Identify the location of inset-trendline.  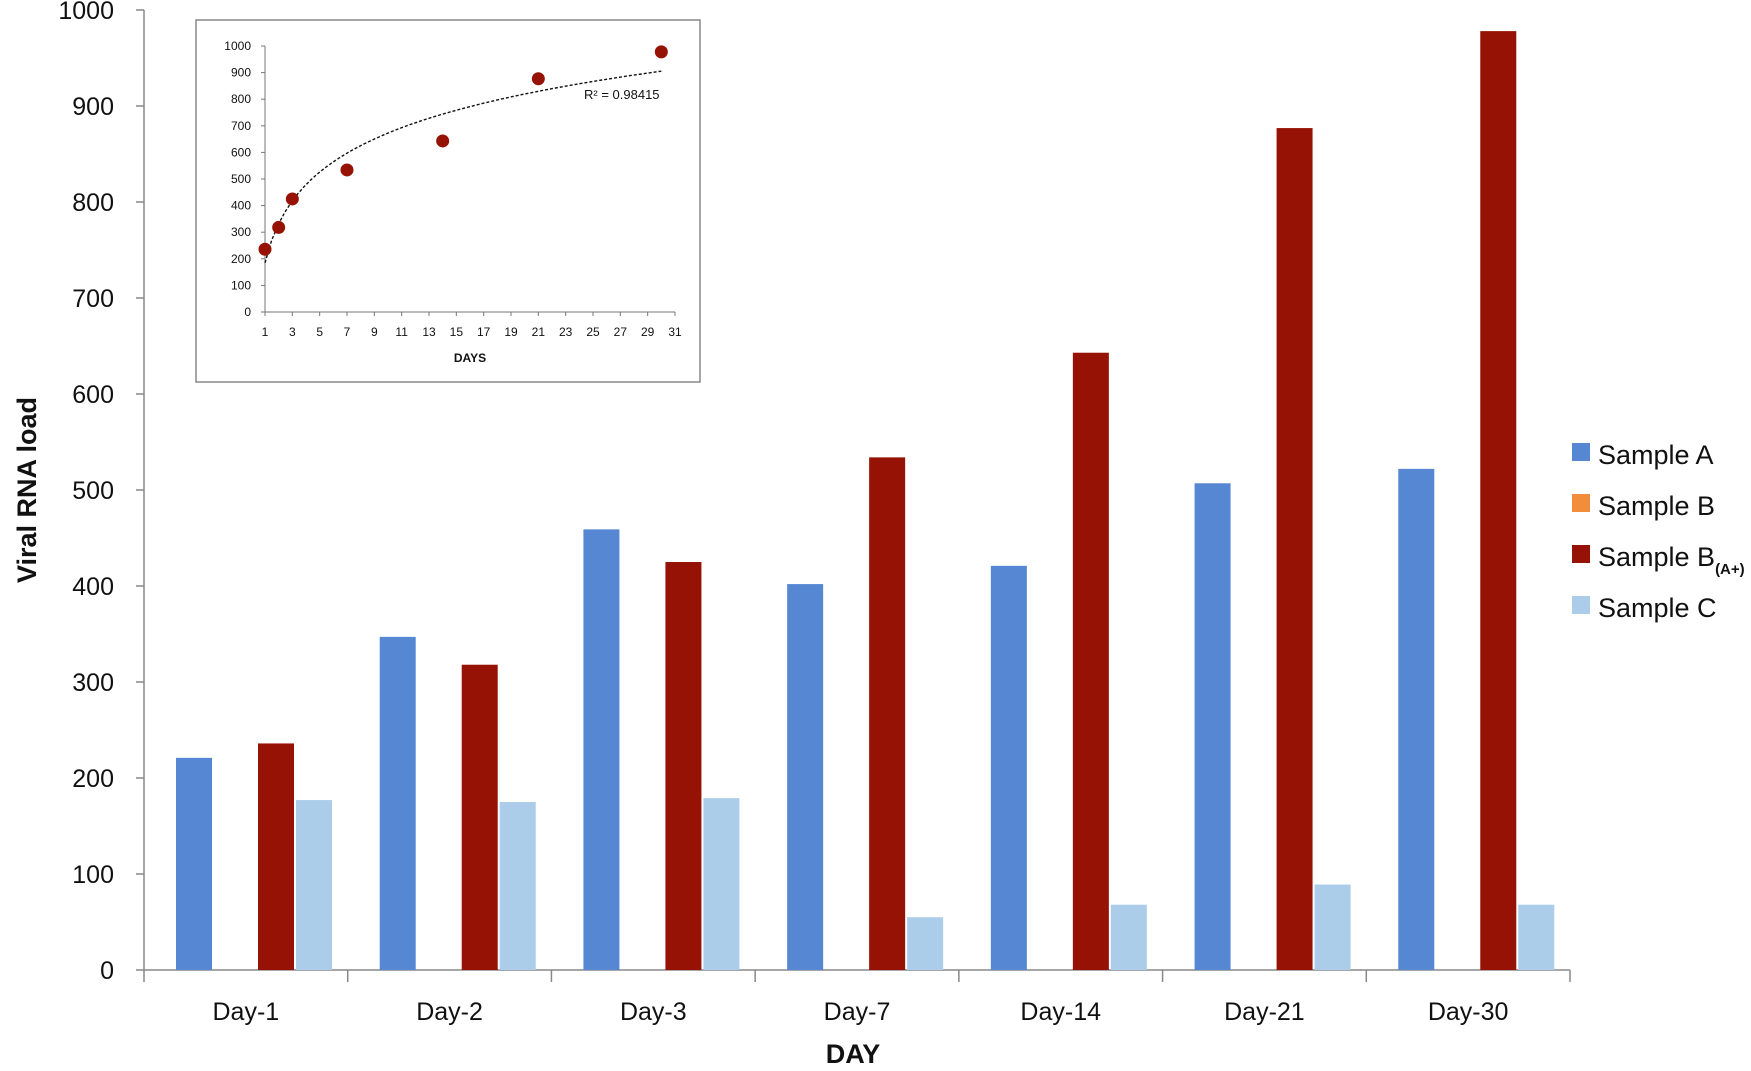
(463, 166).